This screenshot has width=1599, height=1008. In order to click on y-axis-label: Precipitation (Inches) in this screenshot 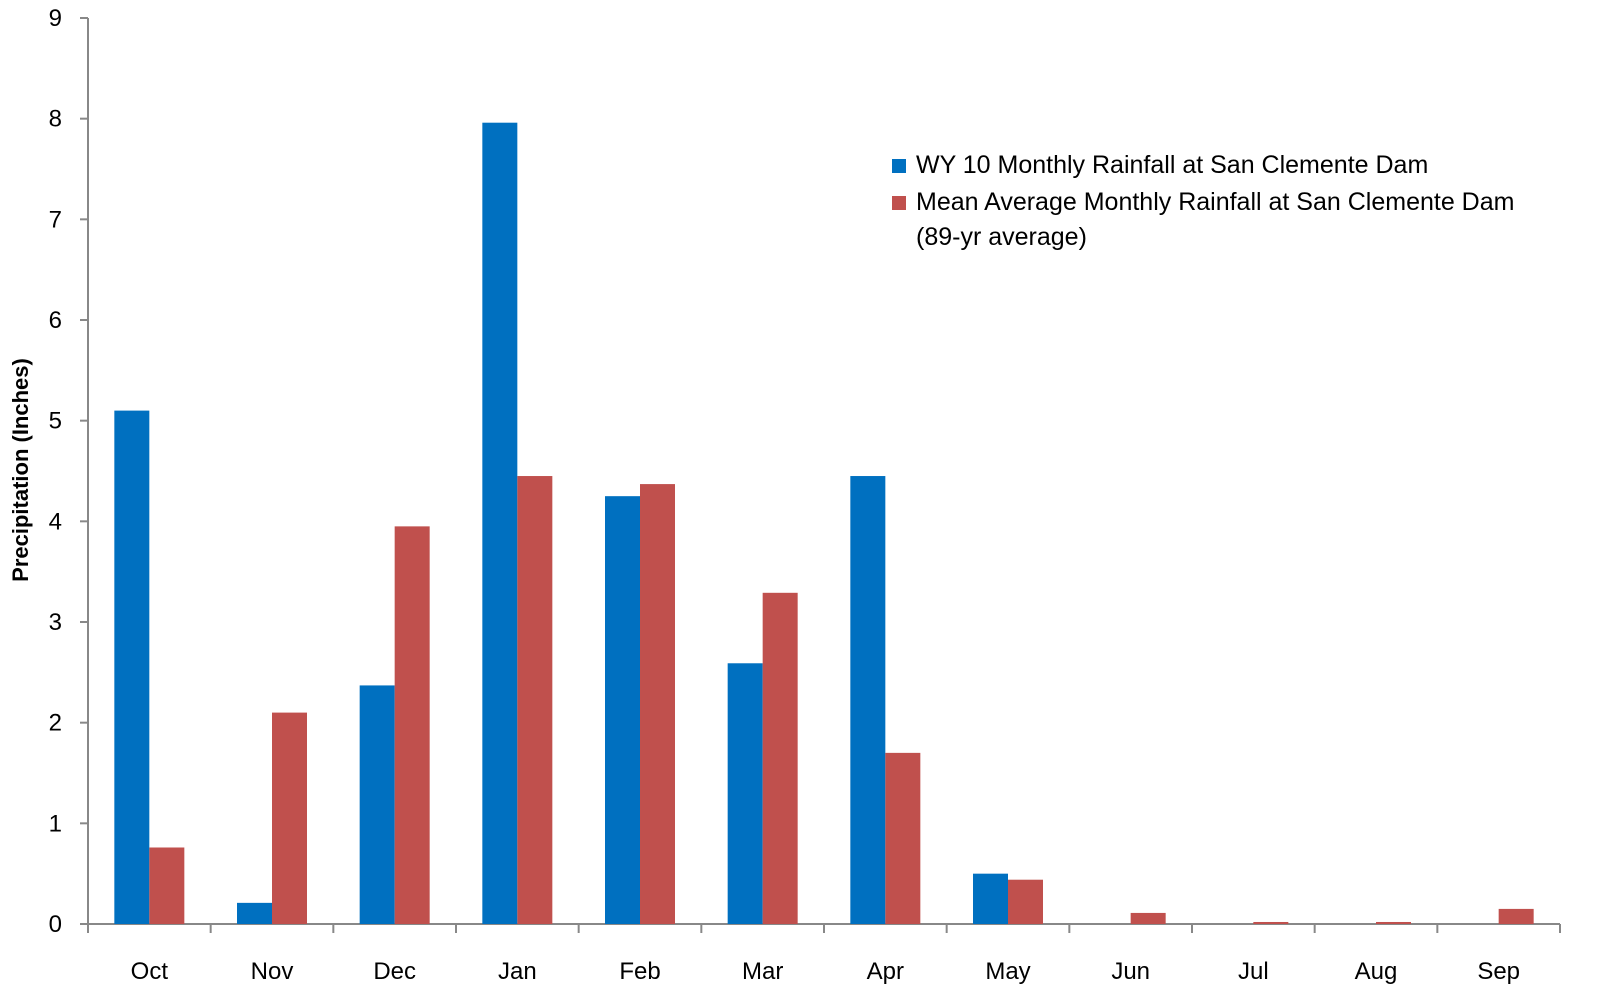, I will do `click(20, 470)`.